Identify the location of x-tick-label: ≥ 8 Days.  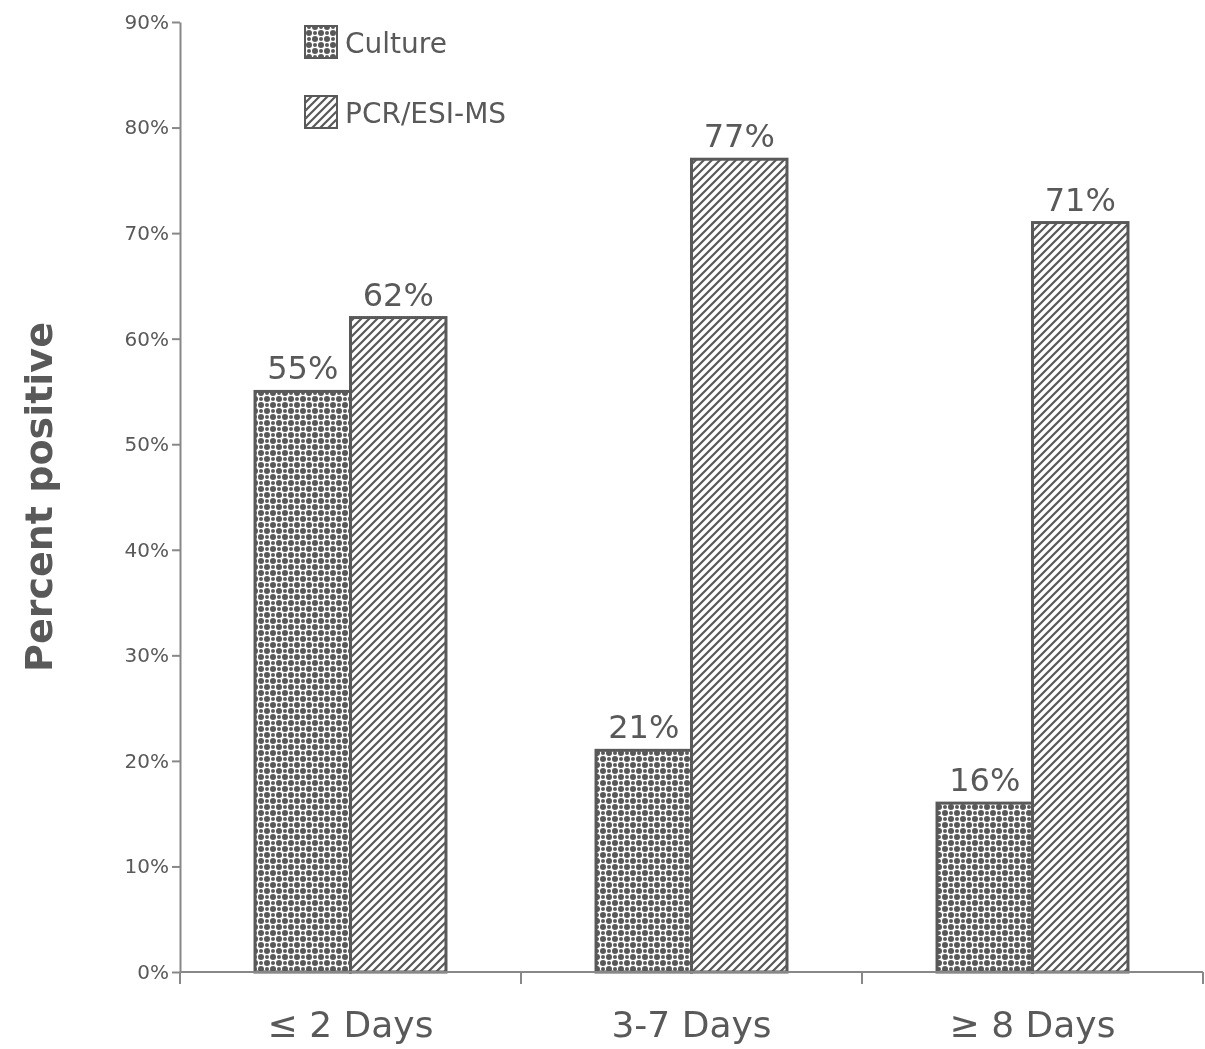
(1032, 1024).